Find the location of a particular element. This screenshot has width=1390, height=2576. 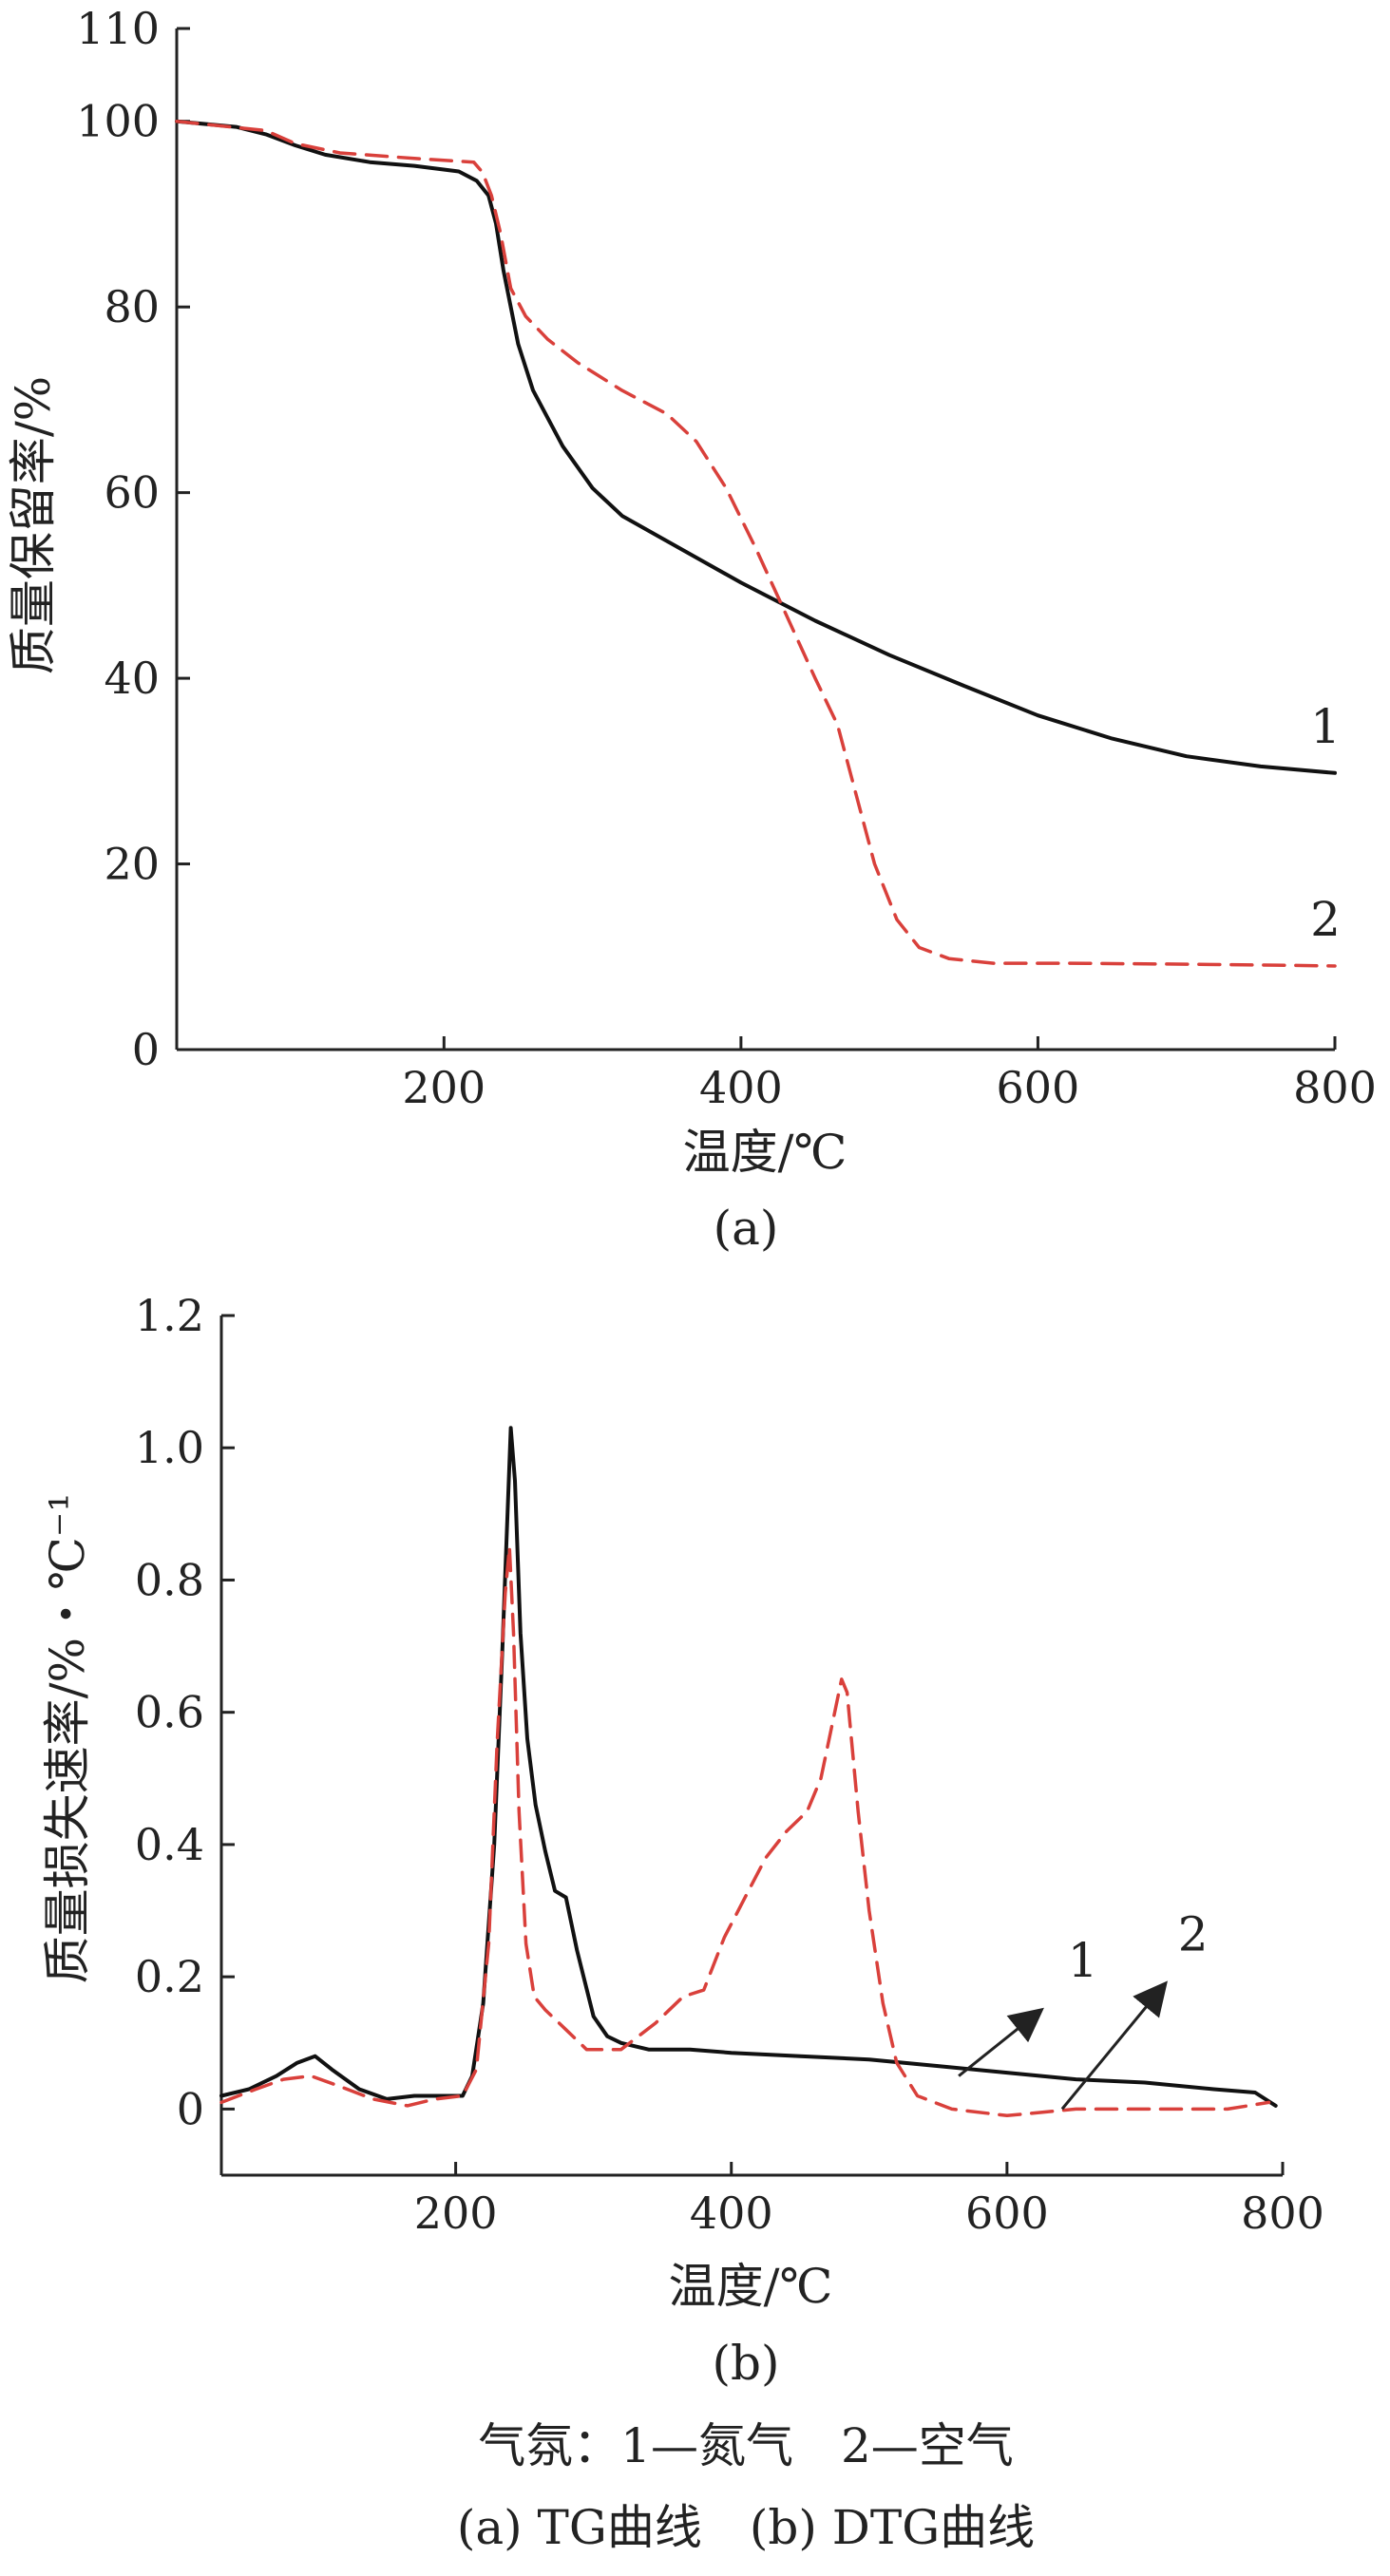

y-tick-label: 1.0 is located at coordinates (169, 1447).